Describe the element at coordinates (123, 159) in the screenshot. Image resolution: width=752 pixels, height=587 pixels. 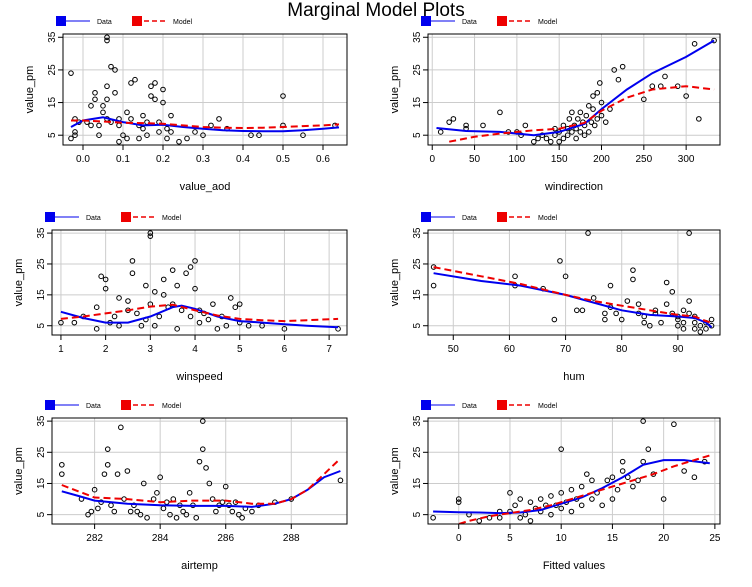
I see `x-tick-label: 0.1` at that location.